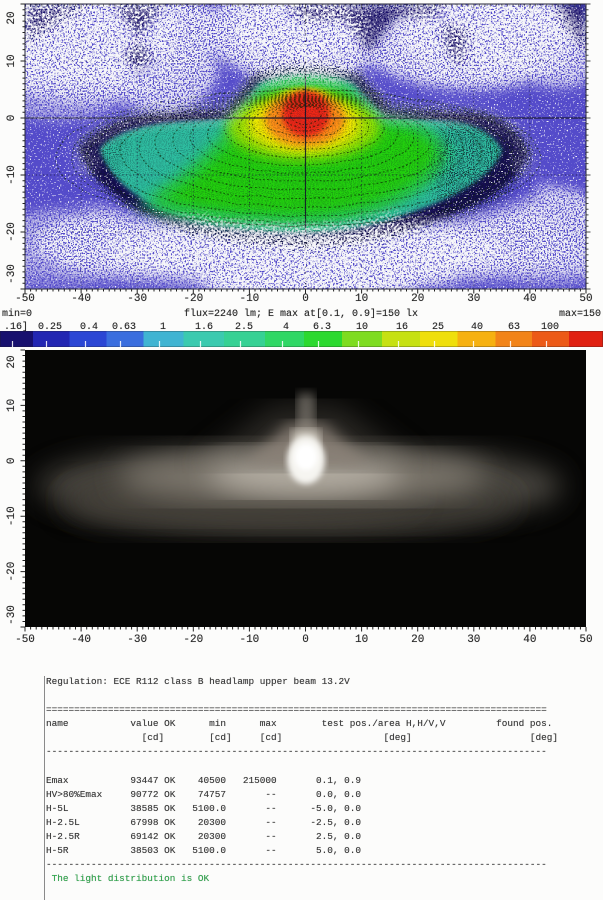 This screenshot has width=603, height=900. What do you see at coordinates (244, 327) in the screenshot?
I see `svg-text: 2.5` at bounding box center [244, 327].